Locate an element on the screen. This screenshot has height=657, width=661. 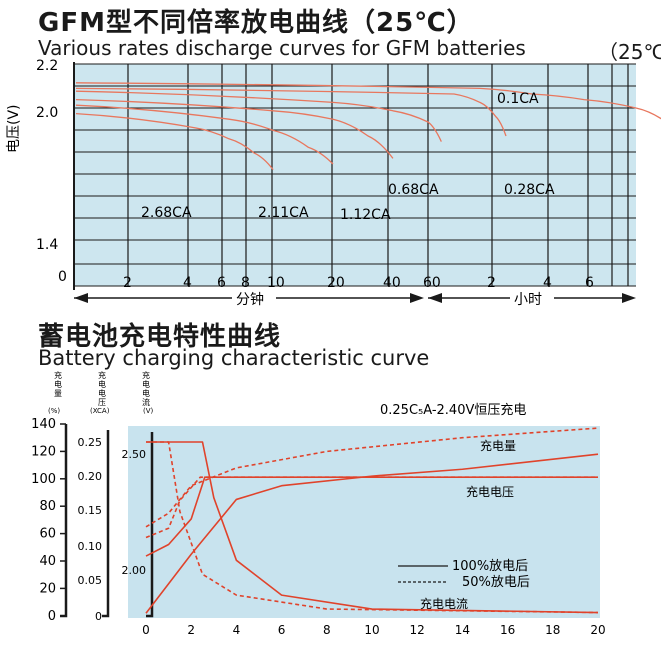
minutes-arrow-right is located at coordinates (417, 298).